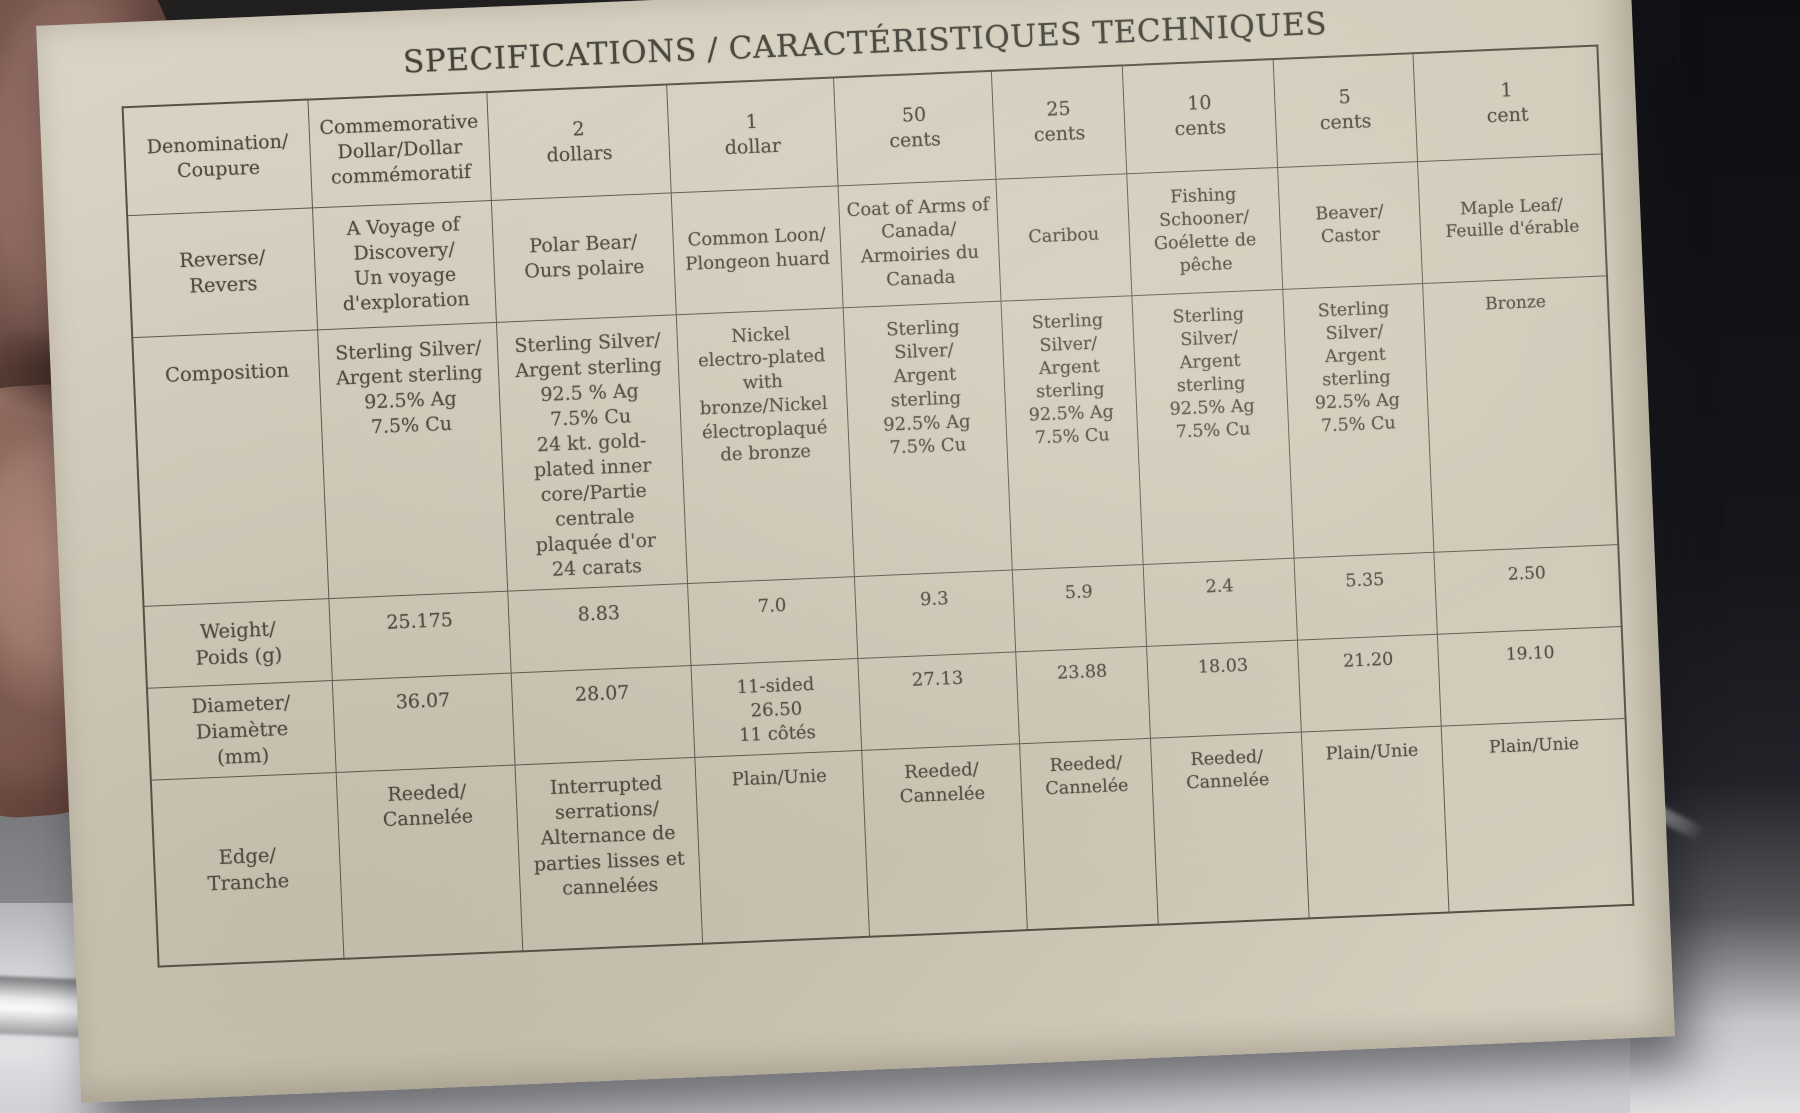  What do you see at coordinates (1064, 237) in the screenshot?
I see `table-cell: Caribou` at bounding box center [1064, 237].